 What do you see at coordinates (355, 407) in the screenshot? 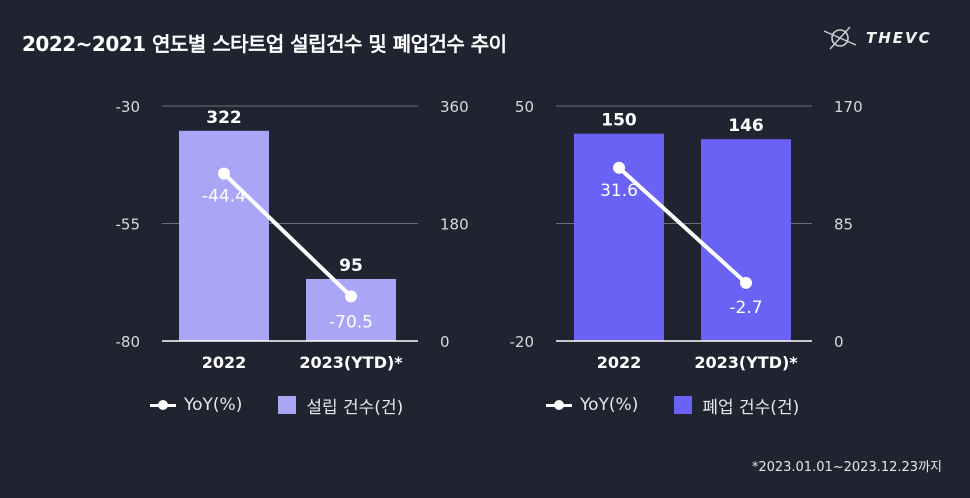
I see `legend-label: 설립 건수(건)` at bounding box center [355, 407].